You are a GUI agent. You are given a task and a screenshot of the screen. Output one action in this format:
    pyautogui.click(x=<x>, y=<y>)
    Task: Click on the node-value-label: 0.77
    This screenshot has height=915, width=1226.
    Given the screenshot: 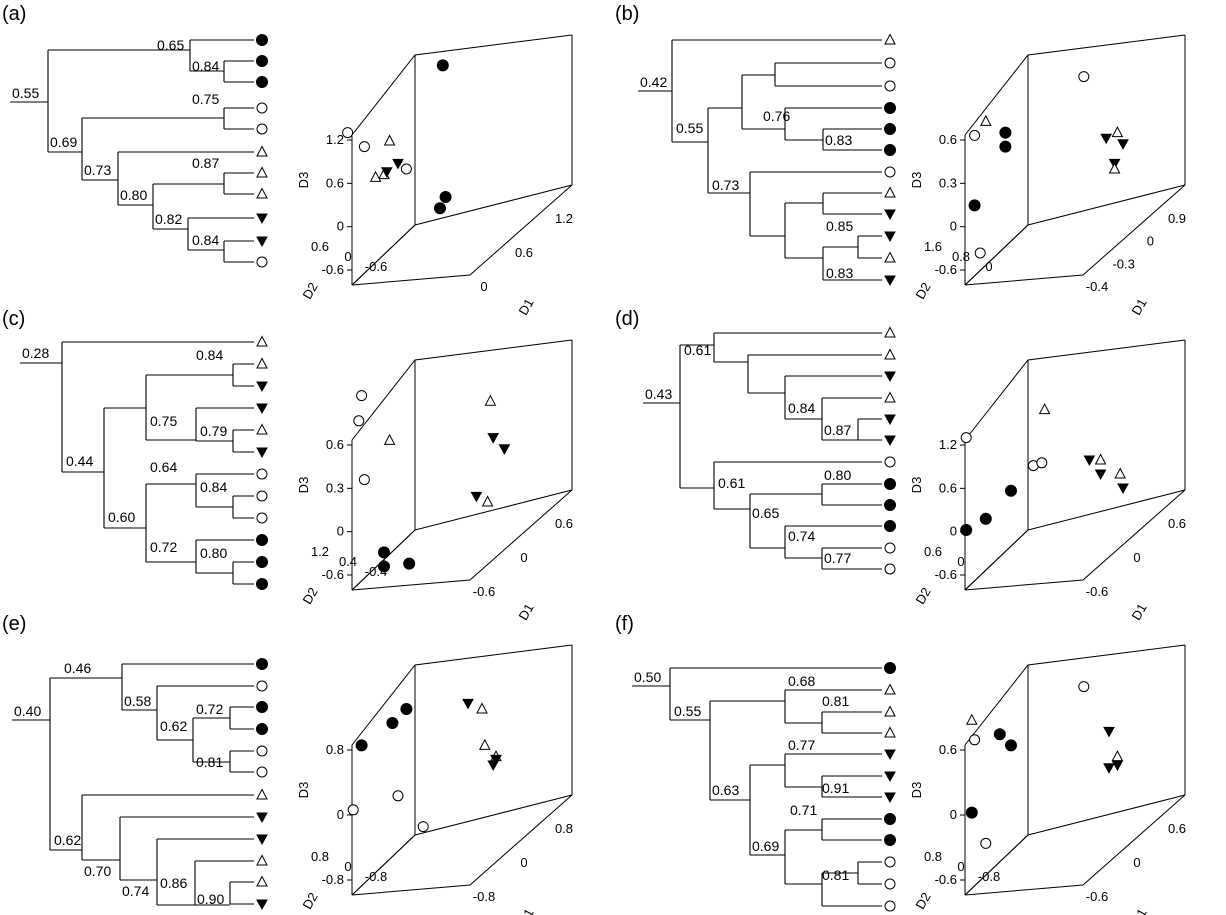 What is the action you would take?
    pyautogui.click(x=837, y=558)
    